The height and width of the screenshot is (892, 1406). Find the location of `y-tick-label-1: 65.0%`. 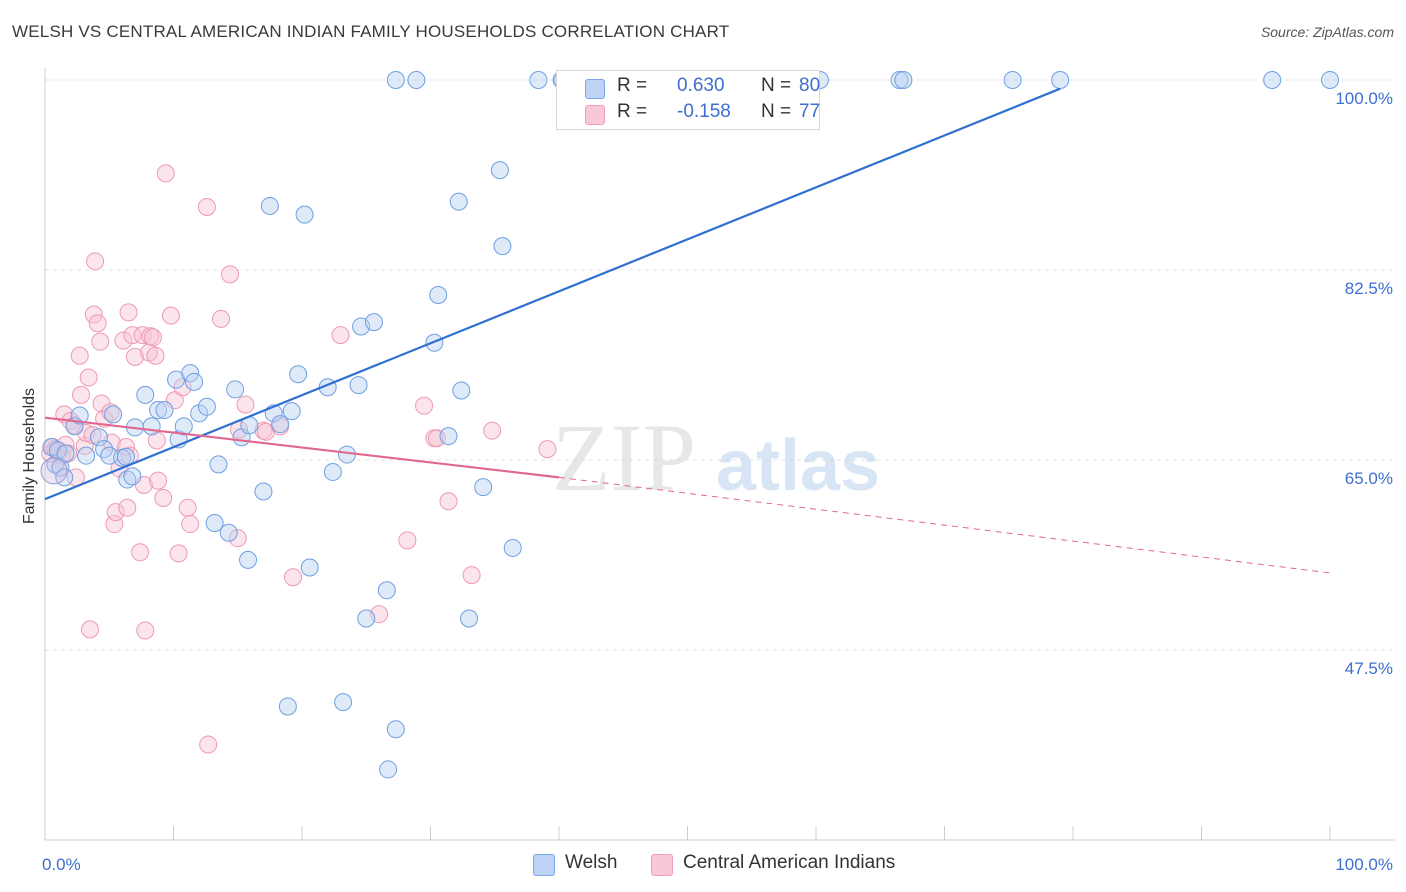

y-tick-label-1: 65.0% is located at coordinates (1369, 478).